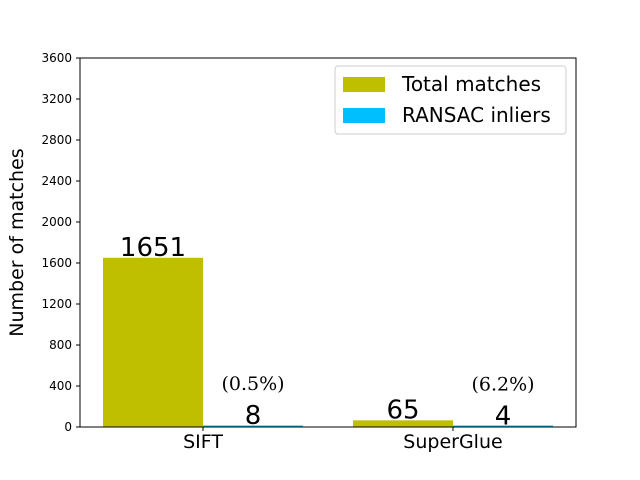 The width and height of the screenshot is (640, 480). Describe the element at coordinates (153, 248) in the screenshot. I see `bar-value-label: 1651` at that location.